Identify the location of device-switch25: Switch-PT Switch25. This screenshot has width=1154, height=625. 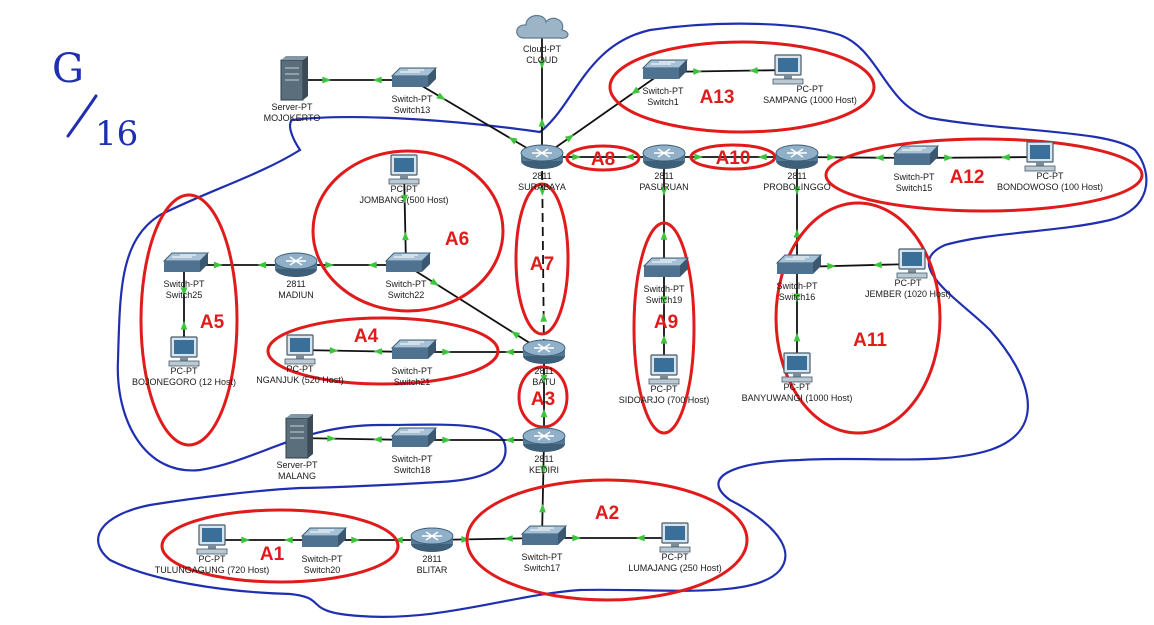
(186, 276).